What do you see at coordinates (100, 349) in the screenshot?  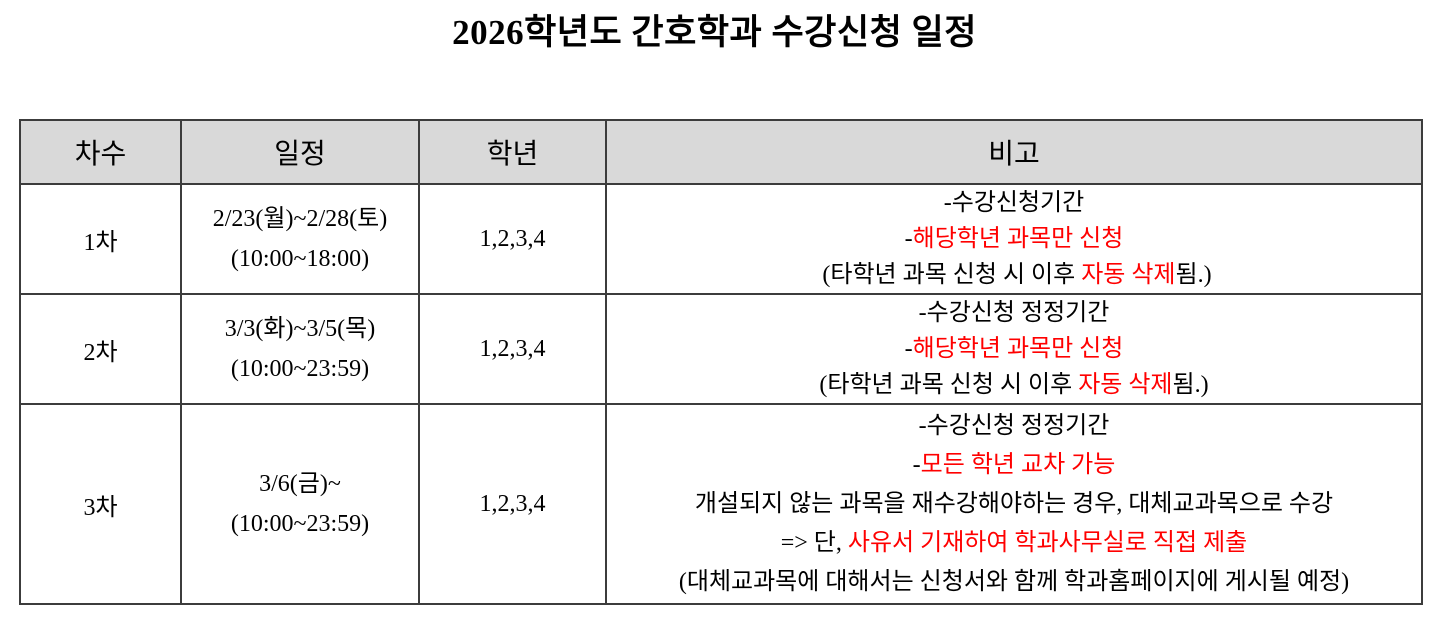 I see `round-cell: 2차` at bounding box center [100, 349].